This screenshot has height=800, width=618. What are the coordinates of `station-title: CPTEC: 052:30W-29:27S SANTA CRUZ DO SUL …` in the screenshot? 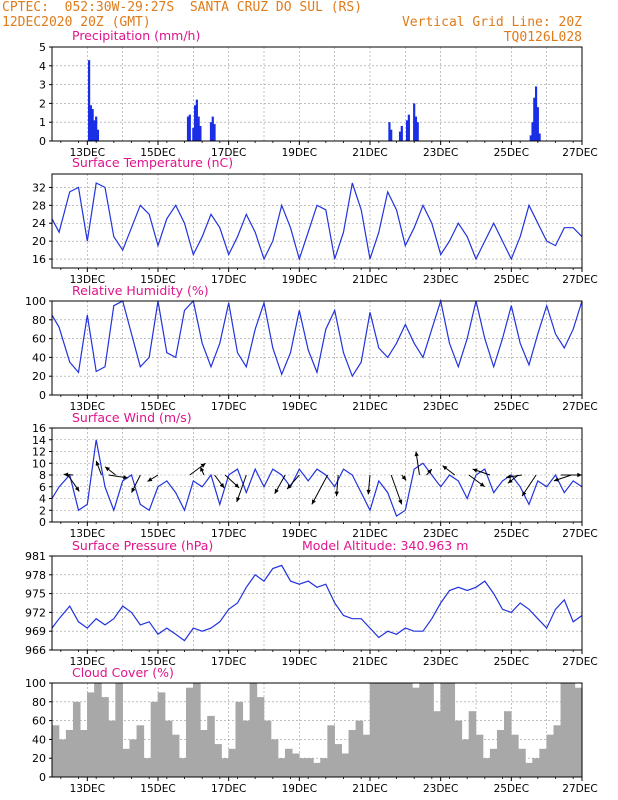 It's located at (182, 7).